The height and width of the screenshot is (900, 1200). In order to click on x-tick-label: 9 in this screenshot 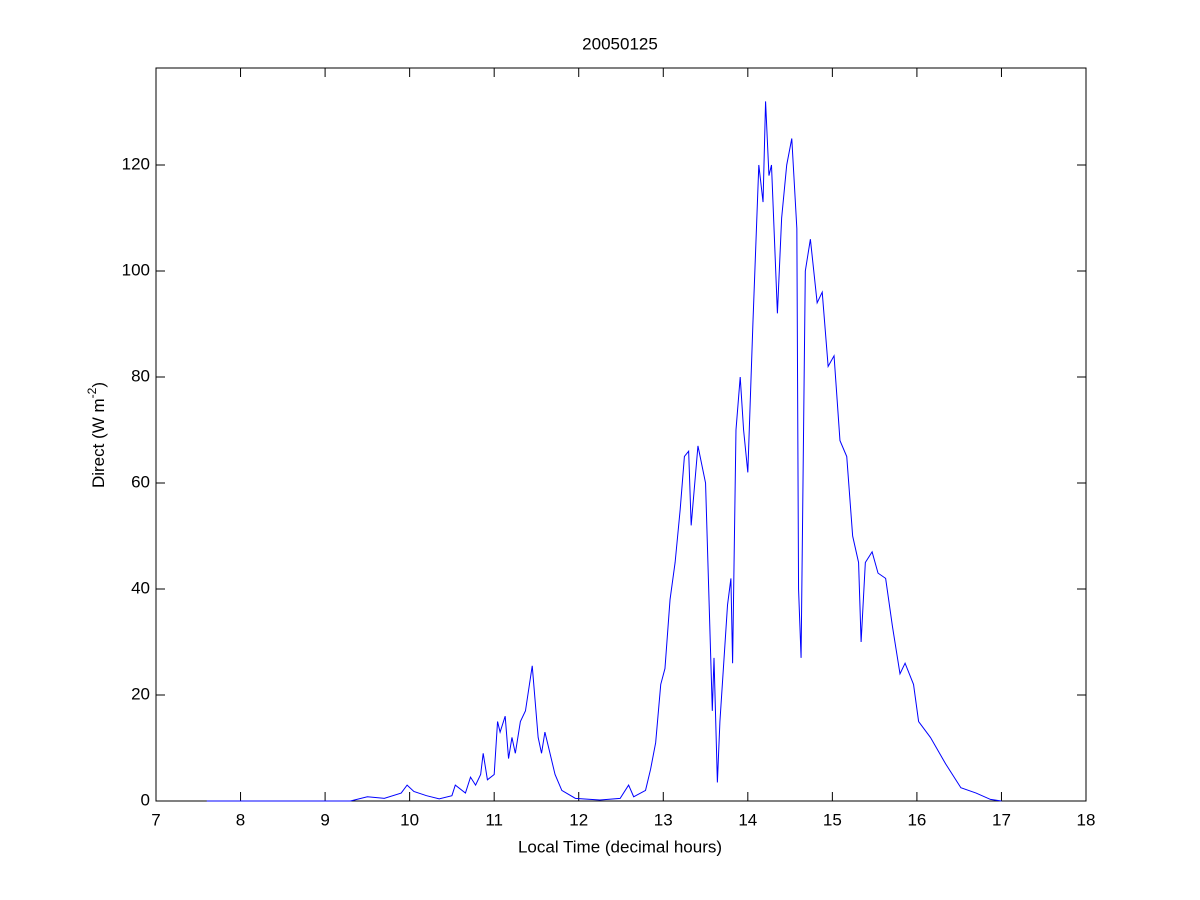, I will do `click(324, 819)`.